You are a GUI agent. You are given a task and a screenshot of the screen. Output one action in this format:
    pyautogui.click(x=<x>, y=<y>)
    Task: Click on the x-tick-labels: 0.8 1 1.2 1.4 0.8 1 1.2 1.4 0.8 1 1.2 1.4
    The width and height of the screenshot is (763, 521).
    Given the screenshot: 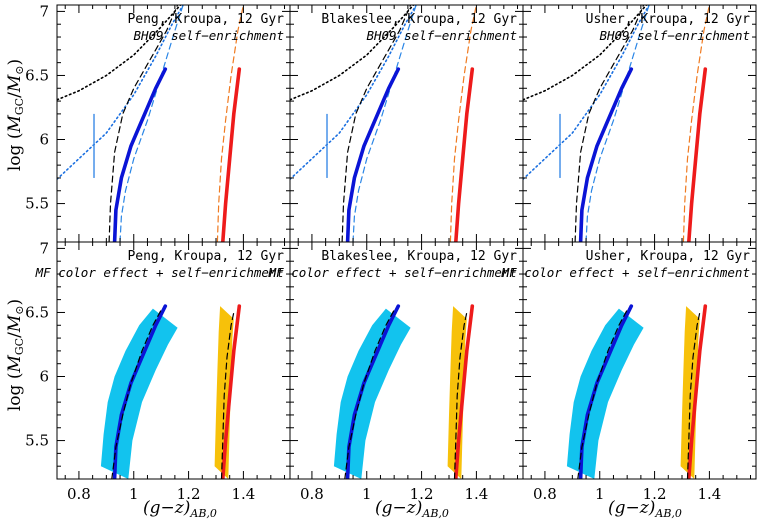 What is the action you would take?
    pyautogui.click(x=394, y=494)
    